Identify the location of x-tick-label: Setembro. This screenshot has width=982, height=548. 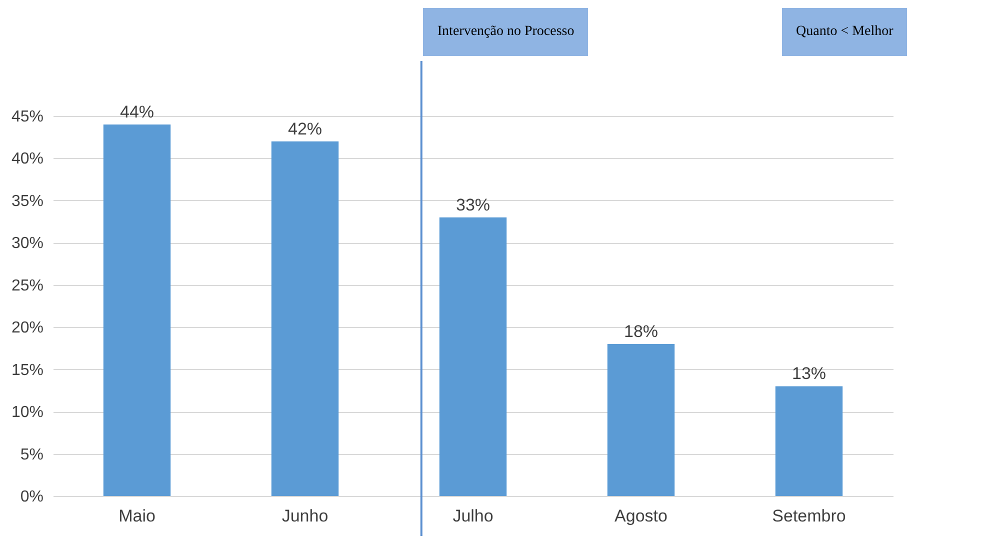
(809, 516).